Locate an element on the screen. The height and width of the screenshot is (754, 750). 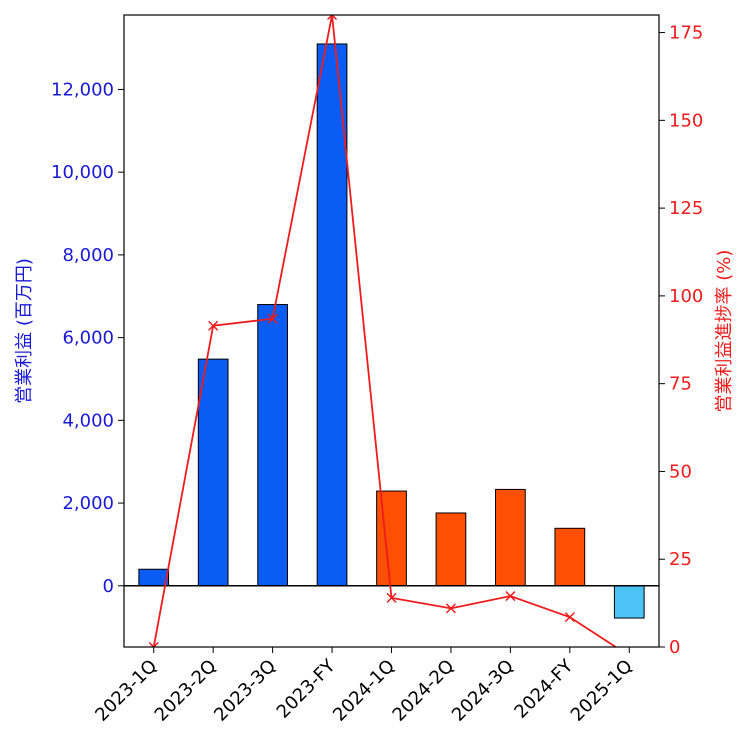
x-tick-label: 2025-1Q is located at coordinates (602, 691).